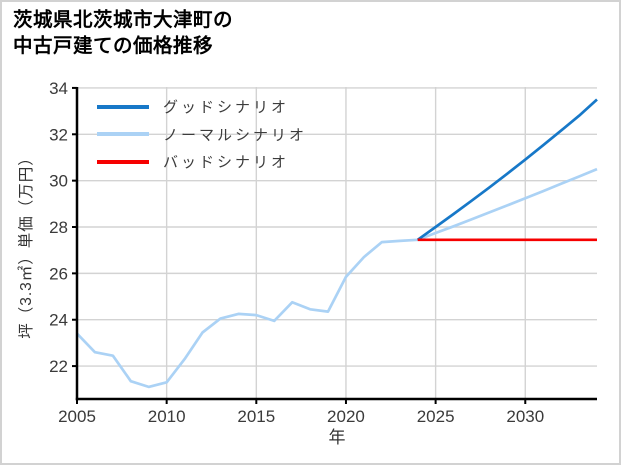  Describe the element at coordinates (123, 20) in the screenshot. I see `page-title-line1: 茨城県北茨城市大津町の` at that location.